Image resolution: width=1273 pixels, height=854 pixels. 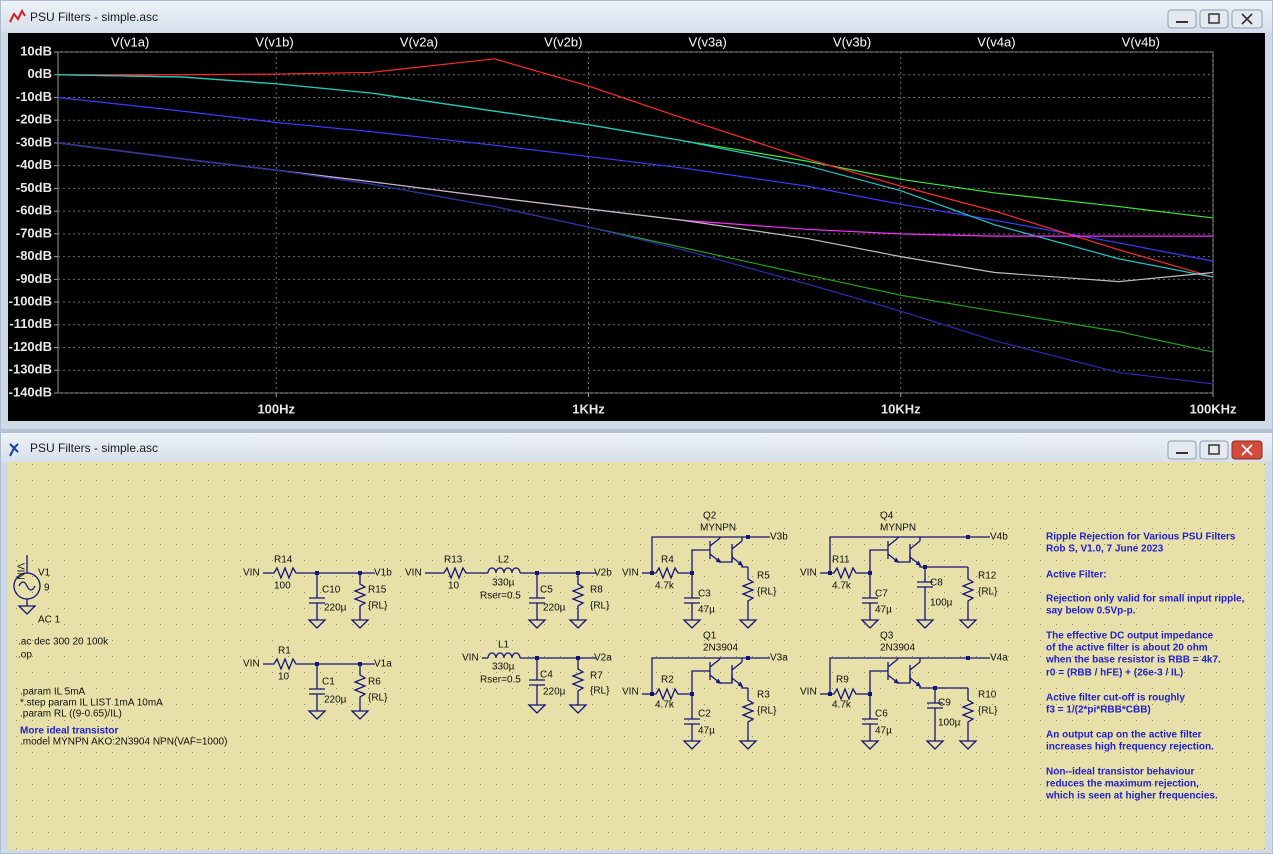 What do you see at coordinates (1114, 673) in the screenshot?
I see `comment: r0 = (RBB / hFE) + (26e-3 / IL)` at bounding box center [1114, 673].